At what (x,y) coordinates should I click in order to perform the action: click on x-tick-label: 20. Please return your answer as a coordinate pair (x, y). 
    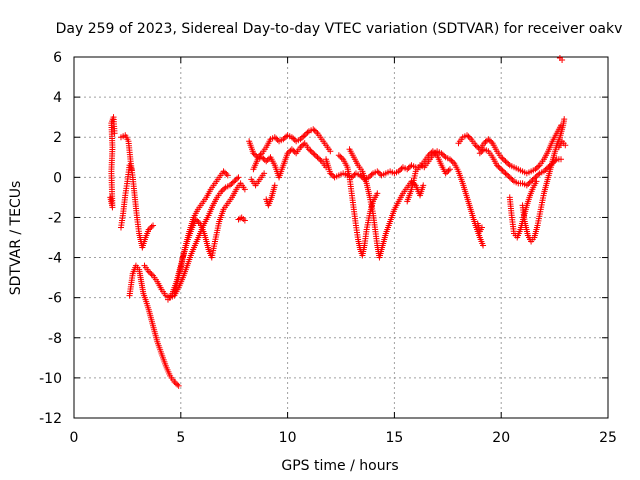
    Looking at the image, I should click on (501, 438).